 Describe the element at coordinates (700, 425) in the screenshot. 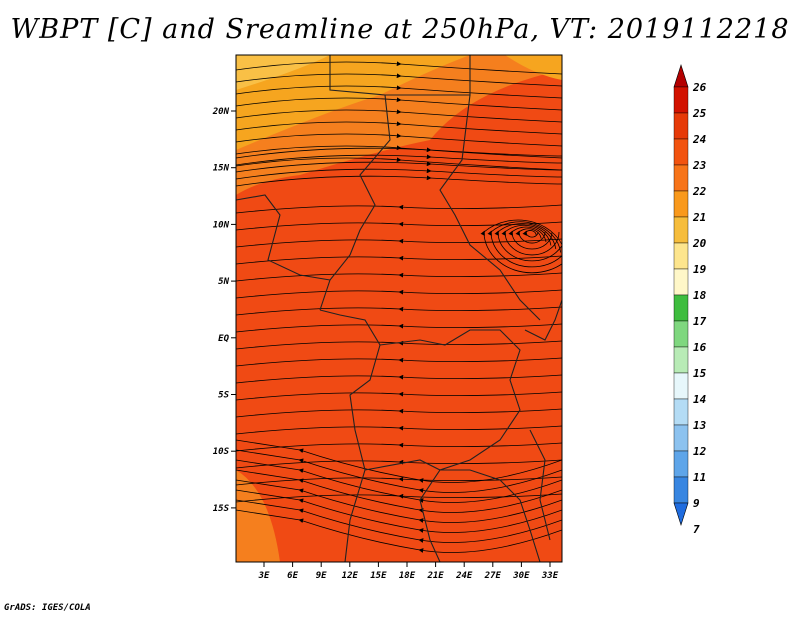

I see `colorbar-label: 13` at that location.